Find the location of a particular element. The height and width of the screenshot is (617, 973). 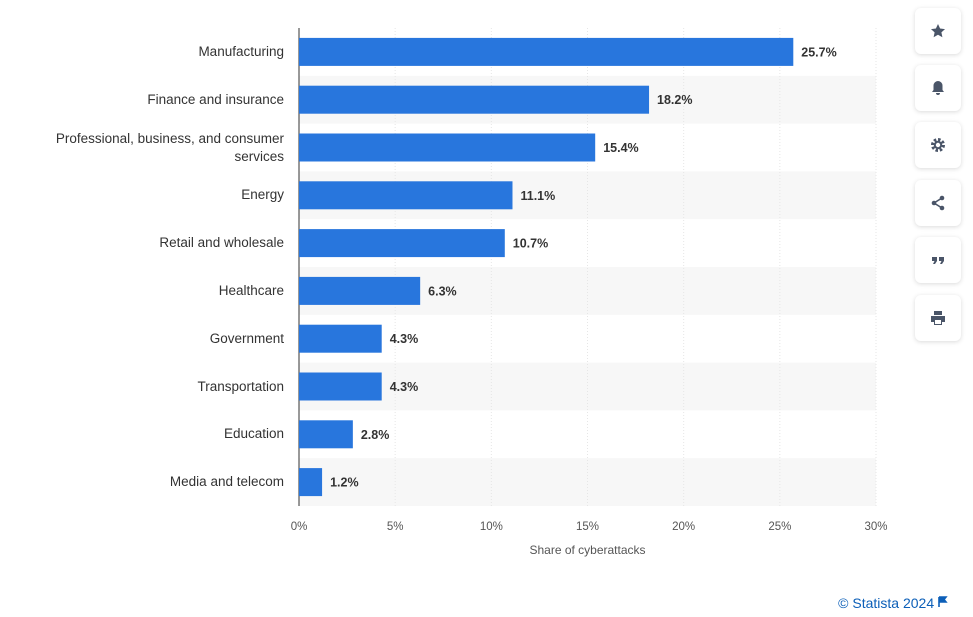

value-label: 18.2% is located at coordinates (674, 100).